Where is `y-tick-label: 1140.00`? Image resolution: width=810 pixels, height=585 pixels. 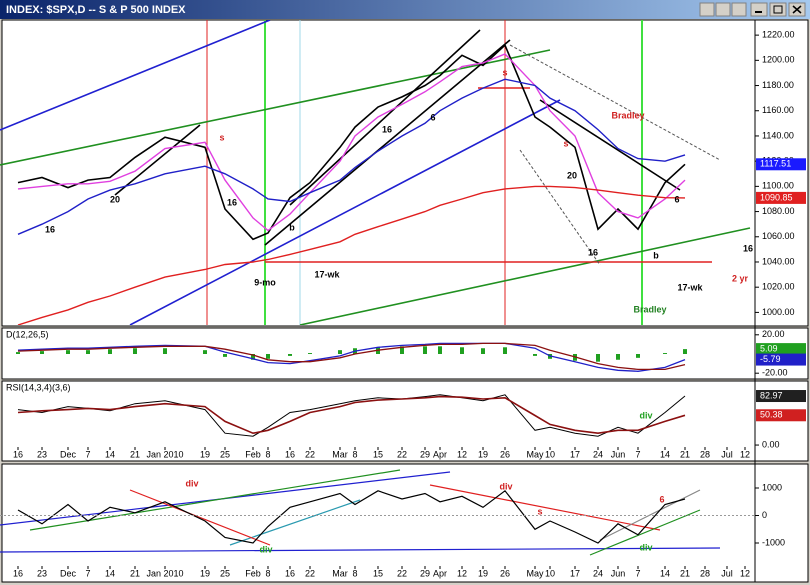
y-tick-label: 1140.00 is located at coordinates (778, 135).